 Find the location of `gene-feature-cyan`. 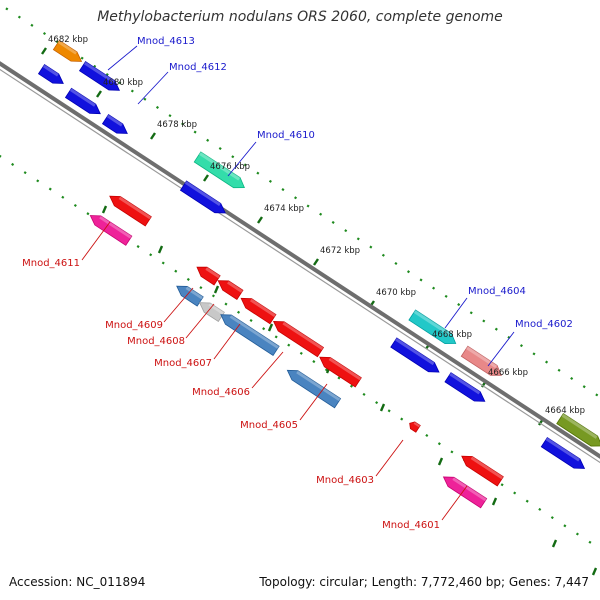

gene-feature-cyan is located at coordinates (432, 326).